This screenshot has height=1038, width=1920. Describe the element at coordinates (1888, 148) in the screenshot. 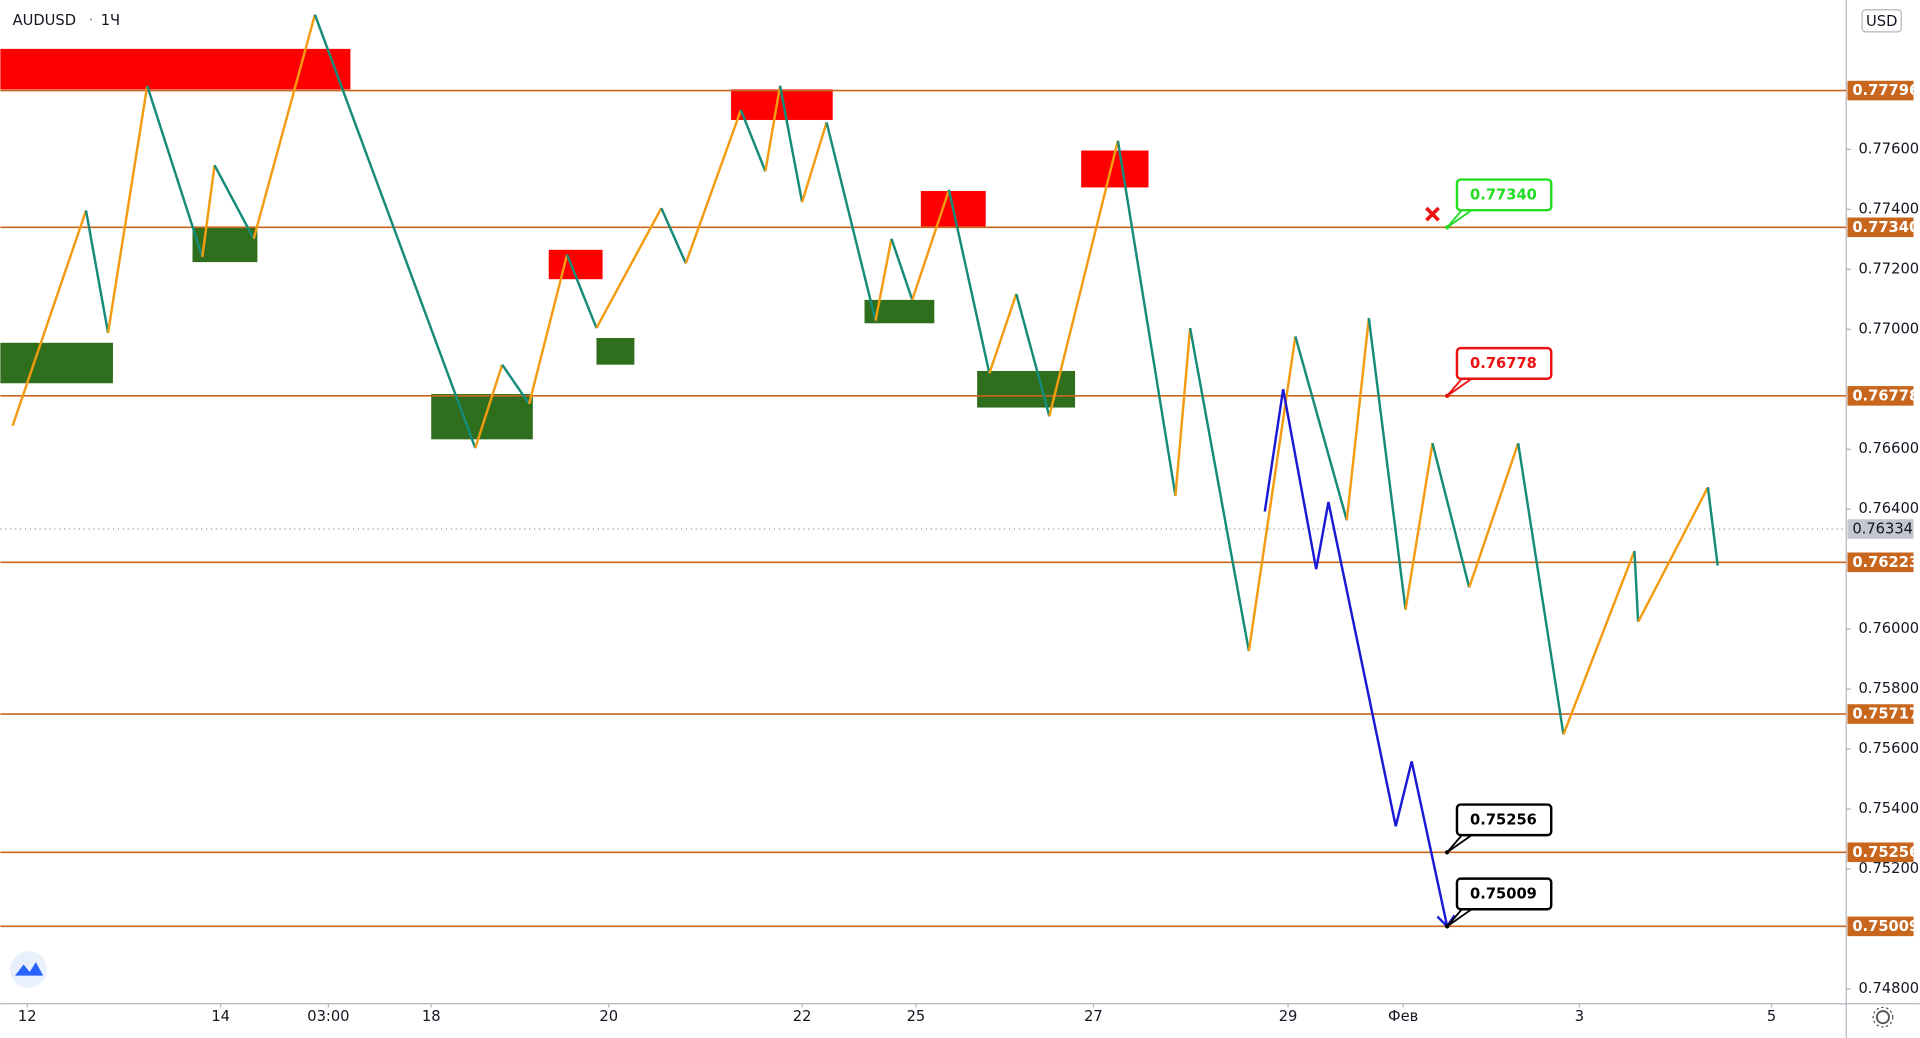

I see `y-tick-label: 0.77600` at that location.